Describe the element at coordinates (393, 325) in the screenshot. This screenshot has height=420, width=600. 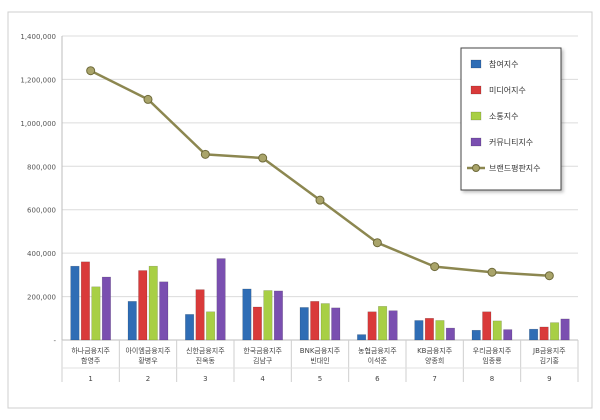
I see `bar-커뮤니티지수-5` at that location.